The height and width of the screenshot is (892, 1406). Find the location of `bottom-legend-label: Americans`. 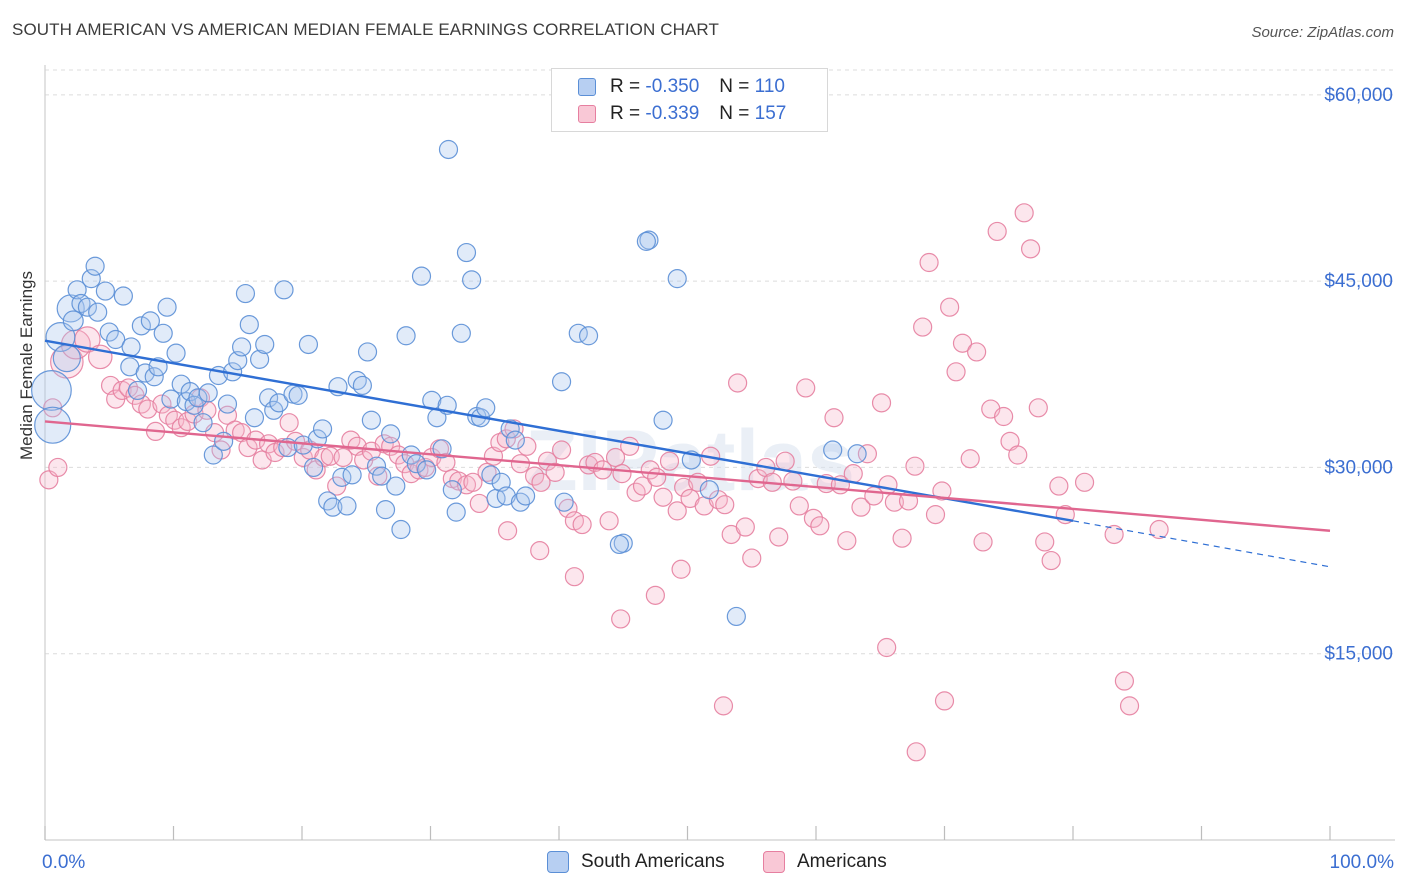

bottom-legend-label: Americans is located at coordinates (842, 861).